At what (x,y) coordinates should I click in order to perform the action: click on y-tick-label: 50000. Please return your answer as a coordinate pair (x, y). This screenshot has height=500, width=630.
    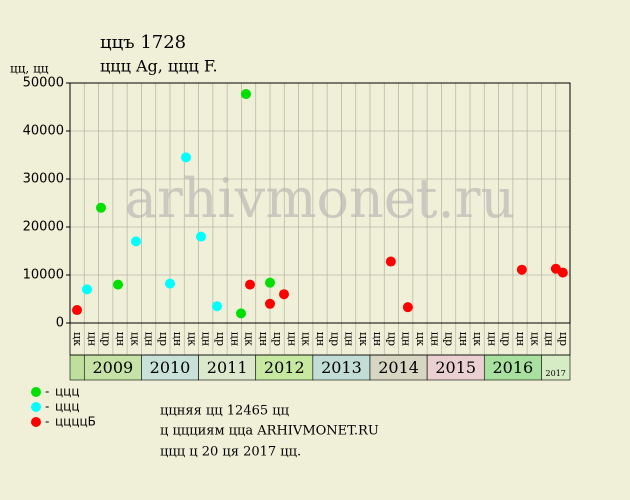
    Looking at the image, I should click on (43, 83).